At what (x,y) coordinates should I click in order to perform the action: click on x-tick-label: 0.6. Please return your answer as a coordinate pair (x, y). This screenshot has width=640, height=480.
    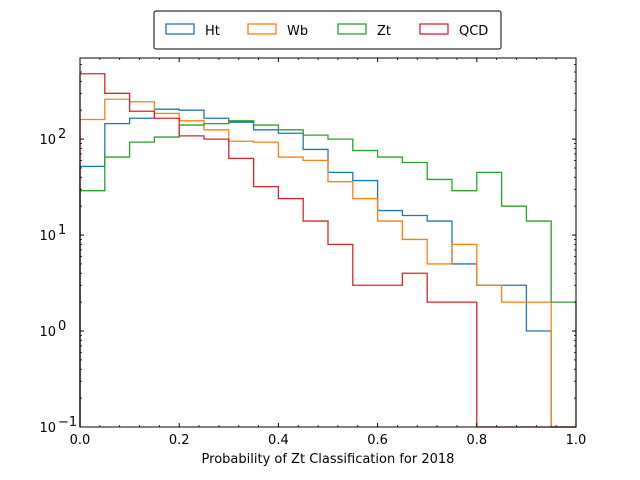
    Looking at the image, I should click on (377, 440).